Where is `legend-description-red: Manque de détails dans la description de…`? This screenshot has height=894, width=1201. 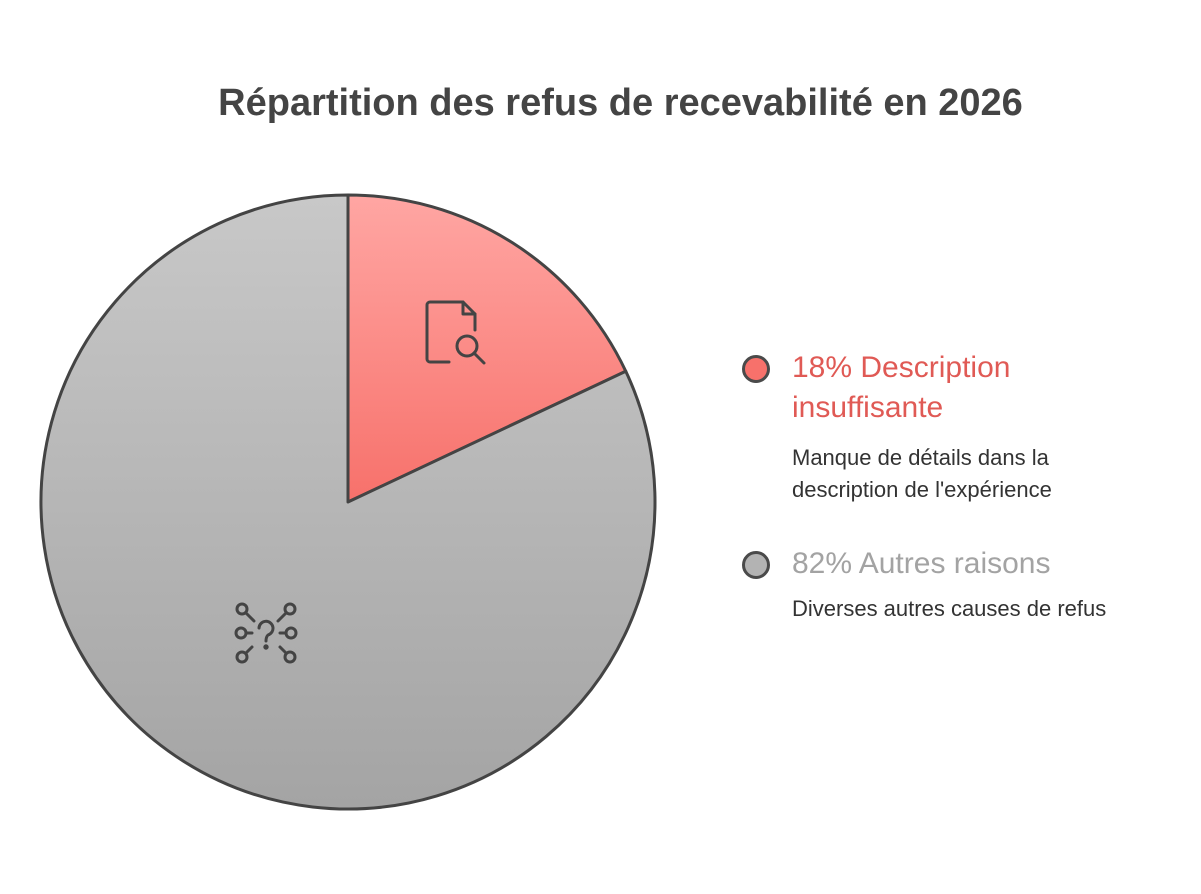
legend-description-red: Manque de détails dans la description de… is located at coordinates (922, 473).